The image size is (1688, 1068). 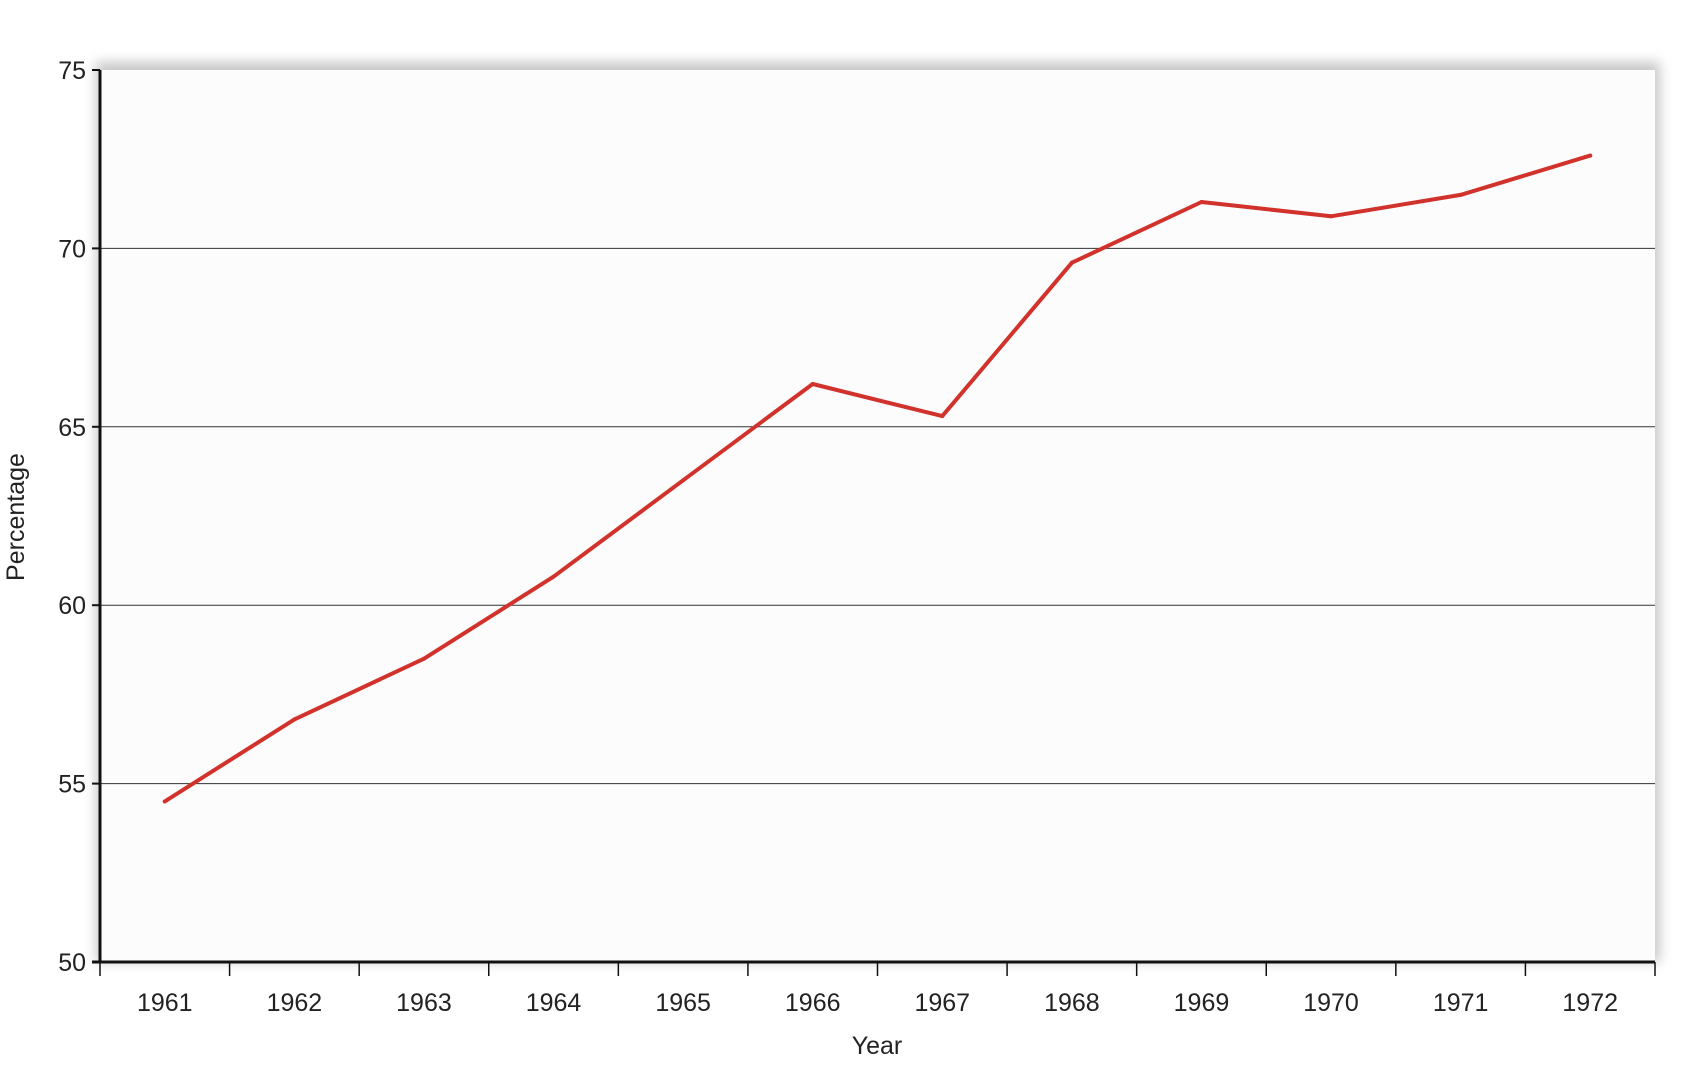 I want to click on data-point-1962, so click(x=294, y=719).